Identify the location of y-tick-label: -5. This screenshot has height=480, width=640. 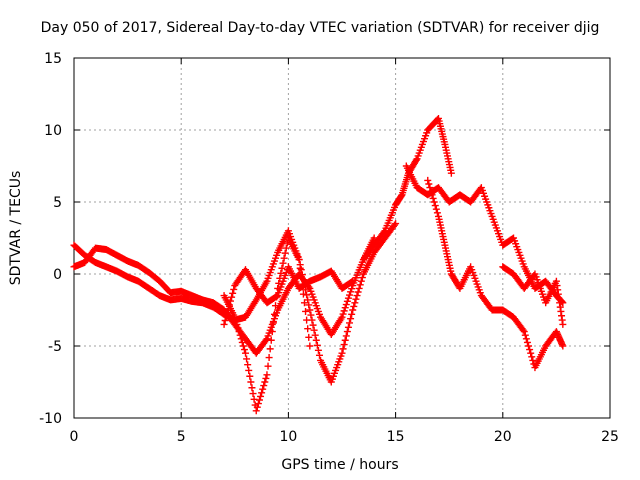
(55, 347).